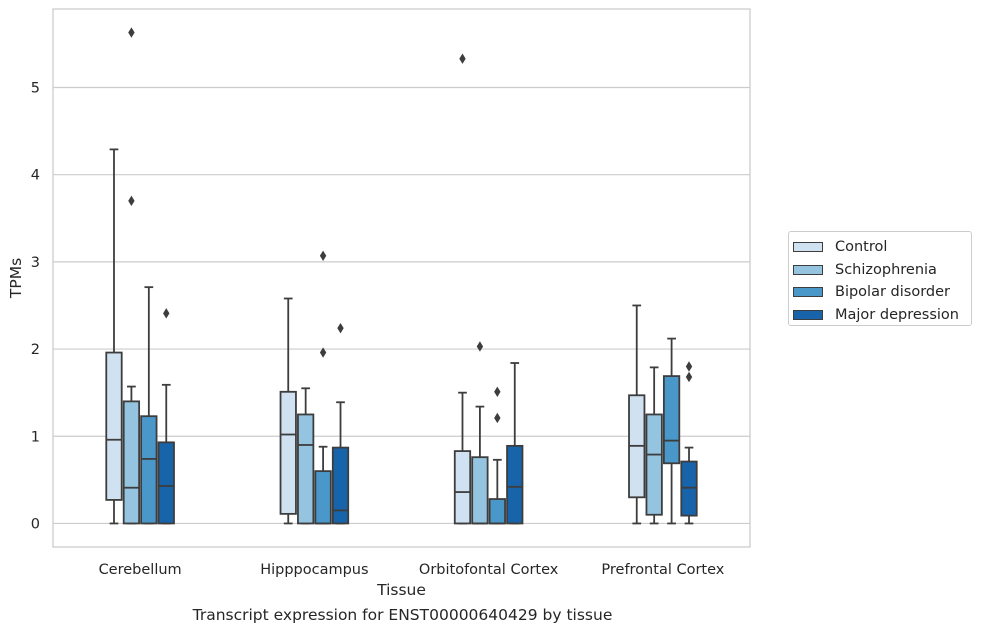 The width and height of the screenshot is (983, 634). Describe the element at coordinates (489, 570) in the screenshot. I see `x-tick-label: Orbitofontal Cortex` at that location.